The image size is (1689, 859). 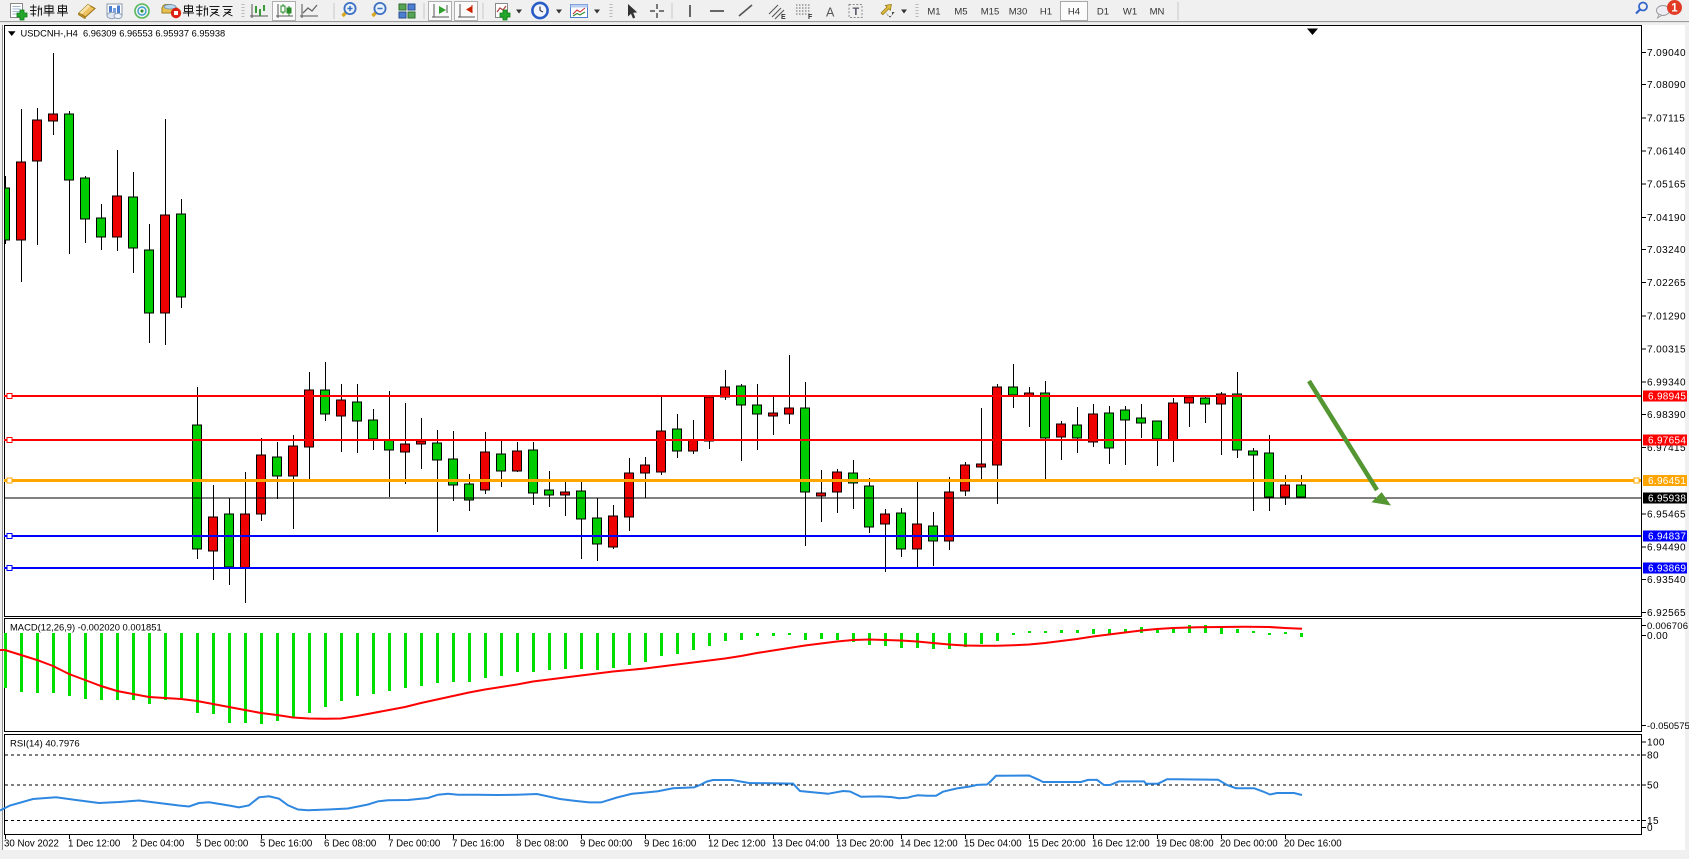 I want to click on svg-text: 6.96451, so click(x=1667, y=481).